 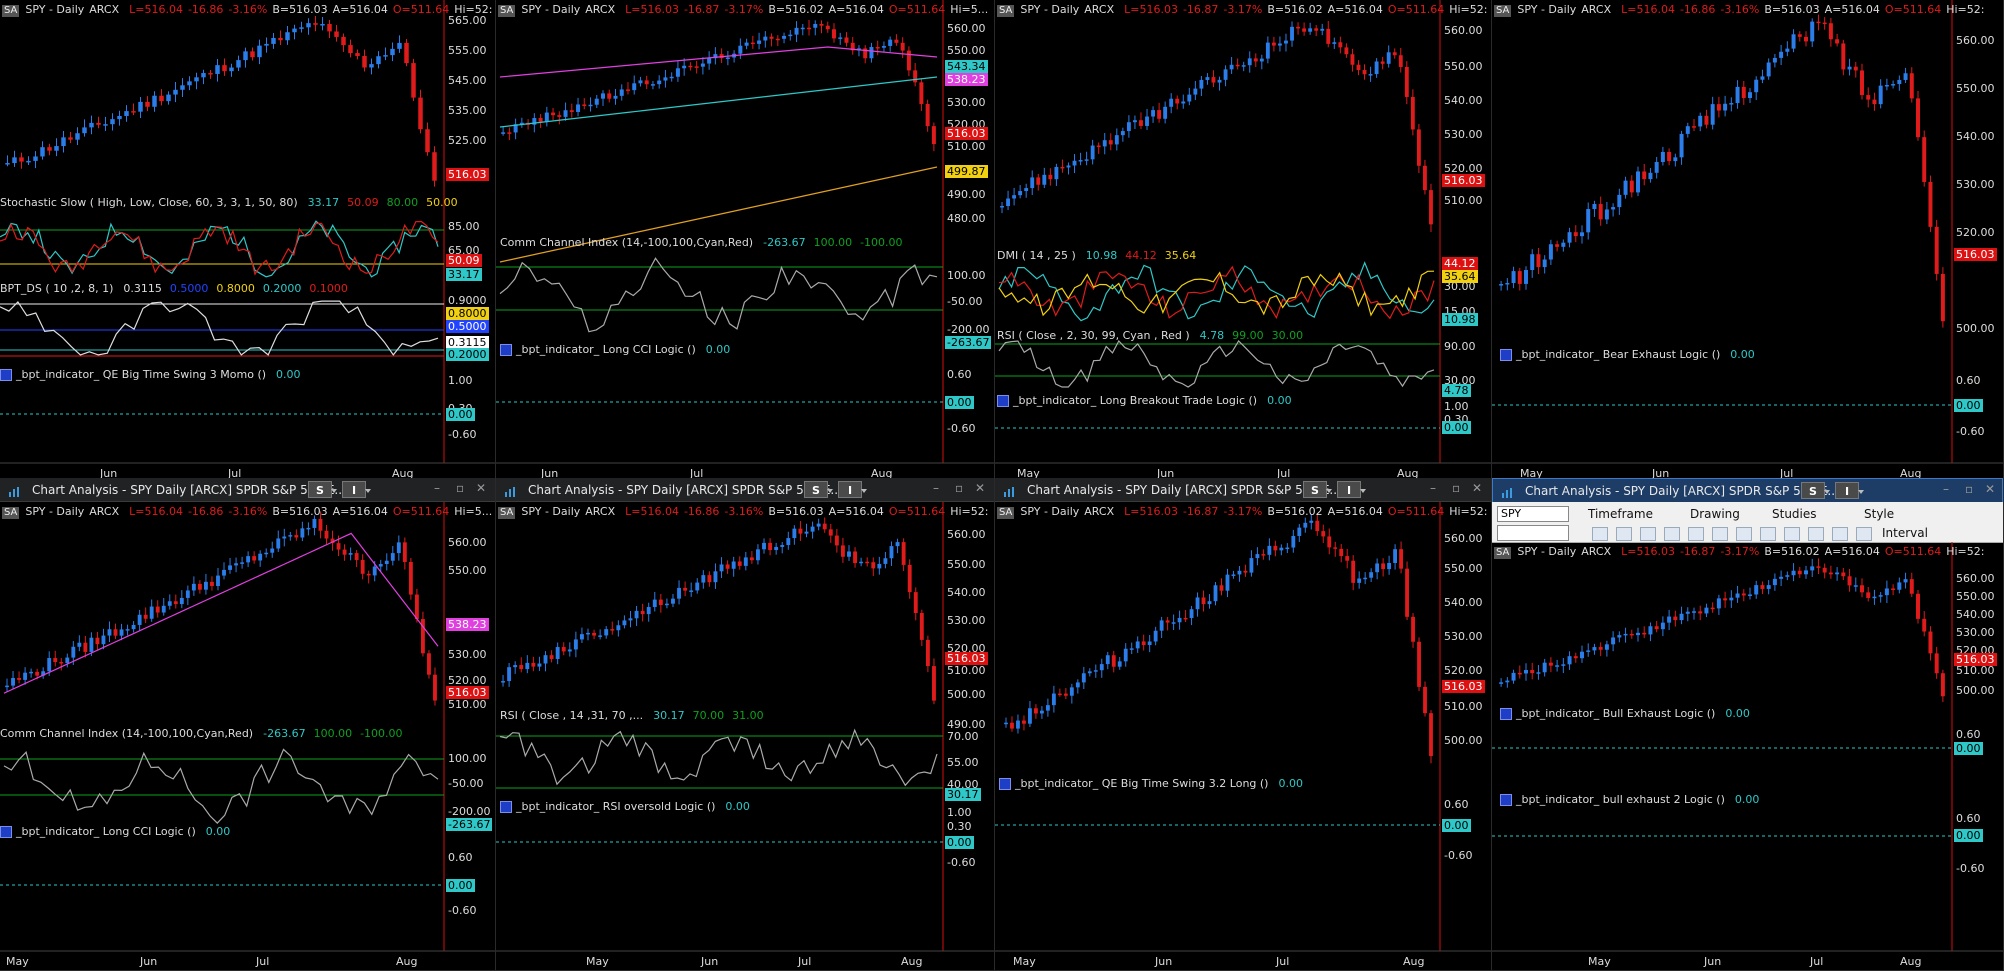 I want to click on x-axis-month-label: Jul, so click(x=1817, y=961).